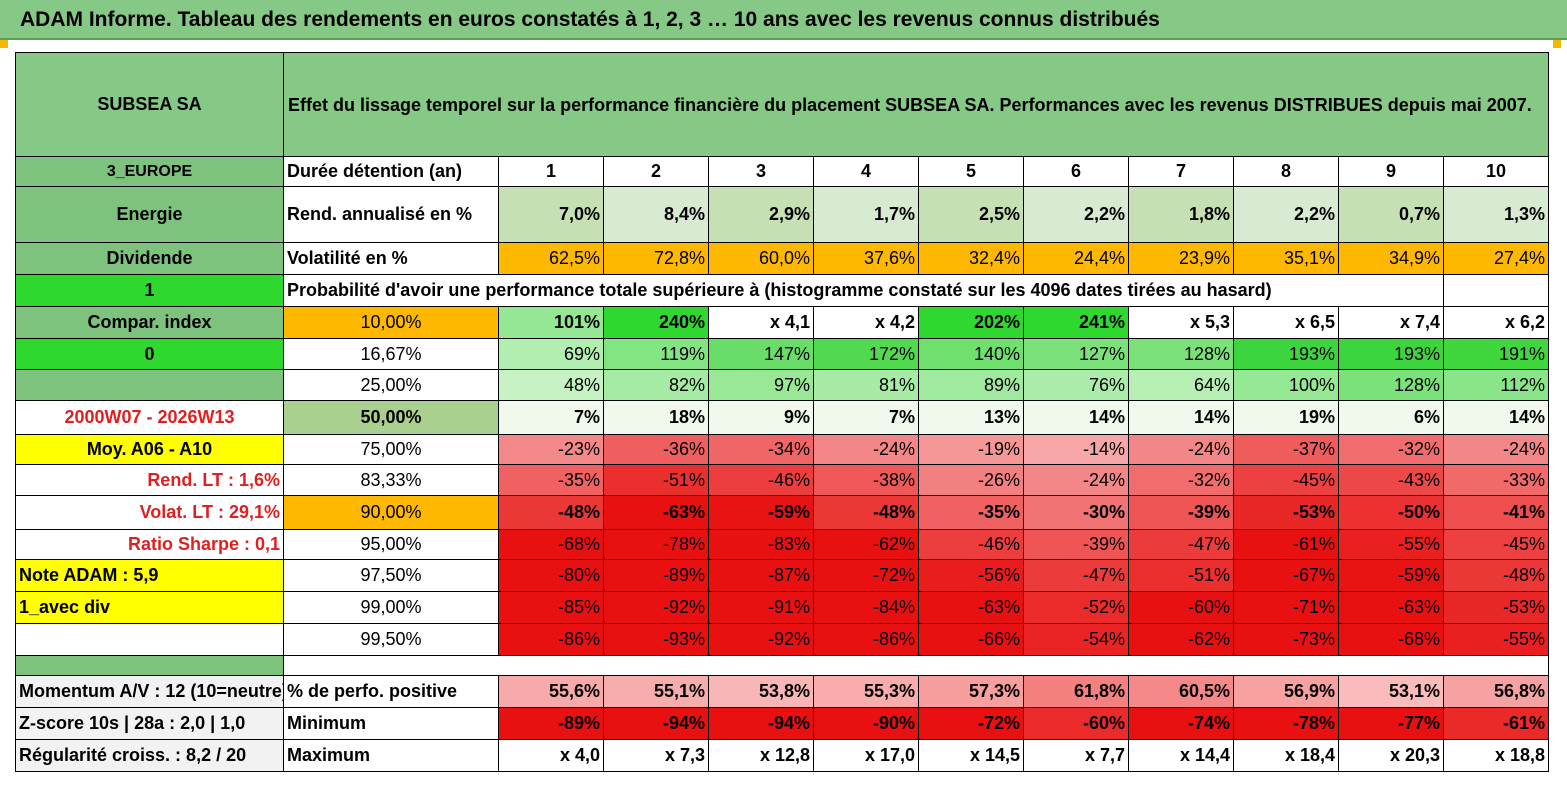 This screenshot has width=1567, height=785. Describe the element at coordinates (866, 480) in the screenshot. I see `performance-value: -38%` at that location.